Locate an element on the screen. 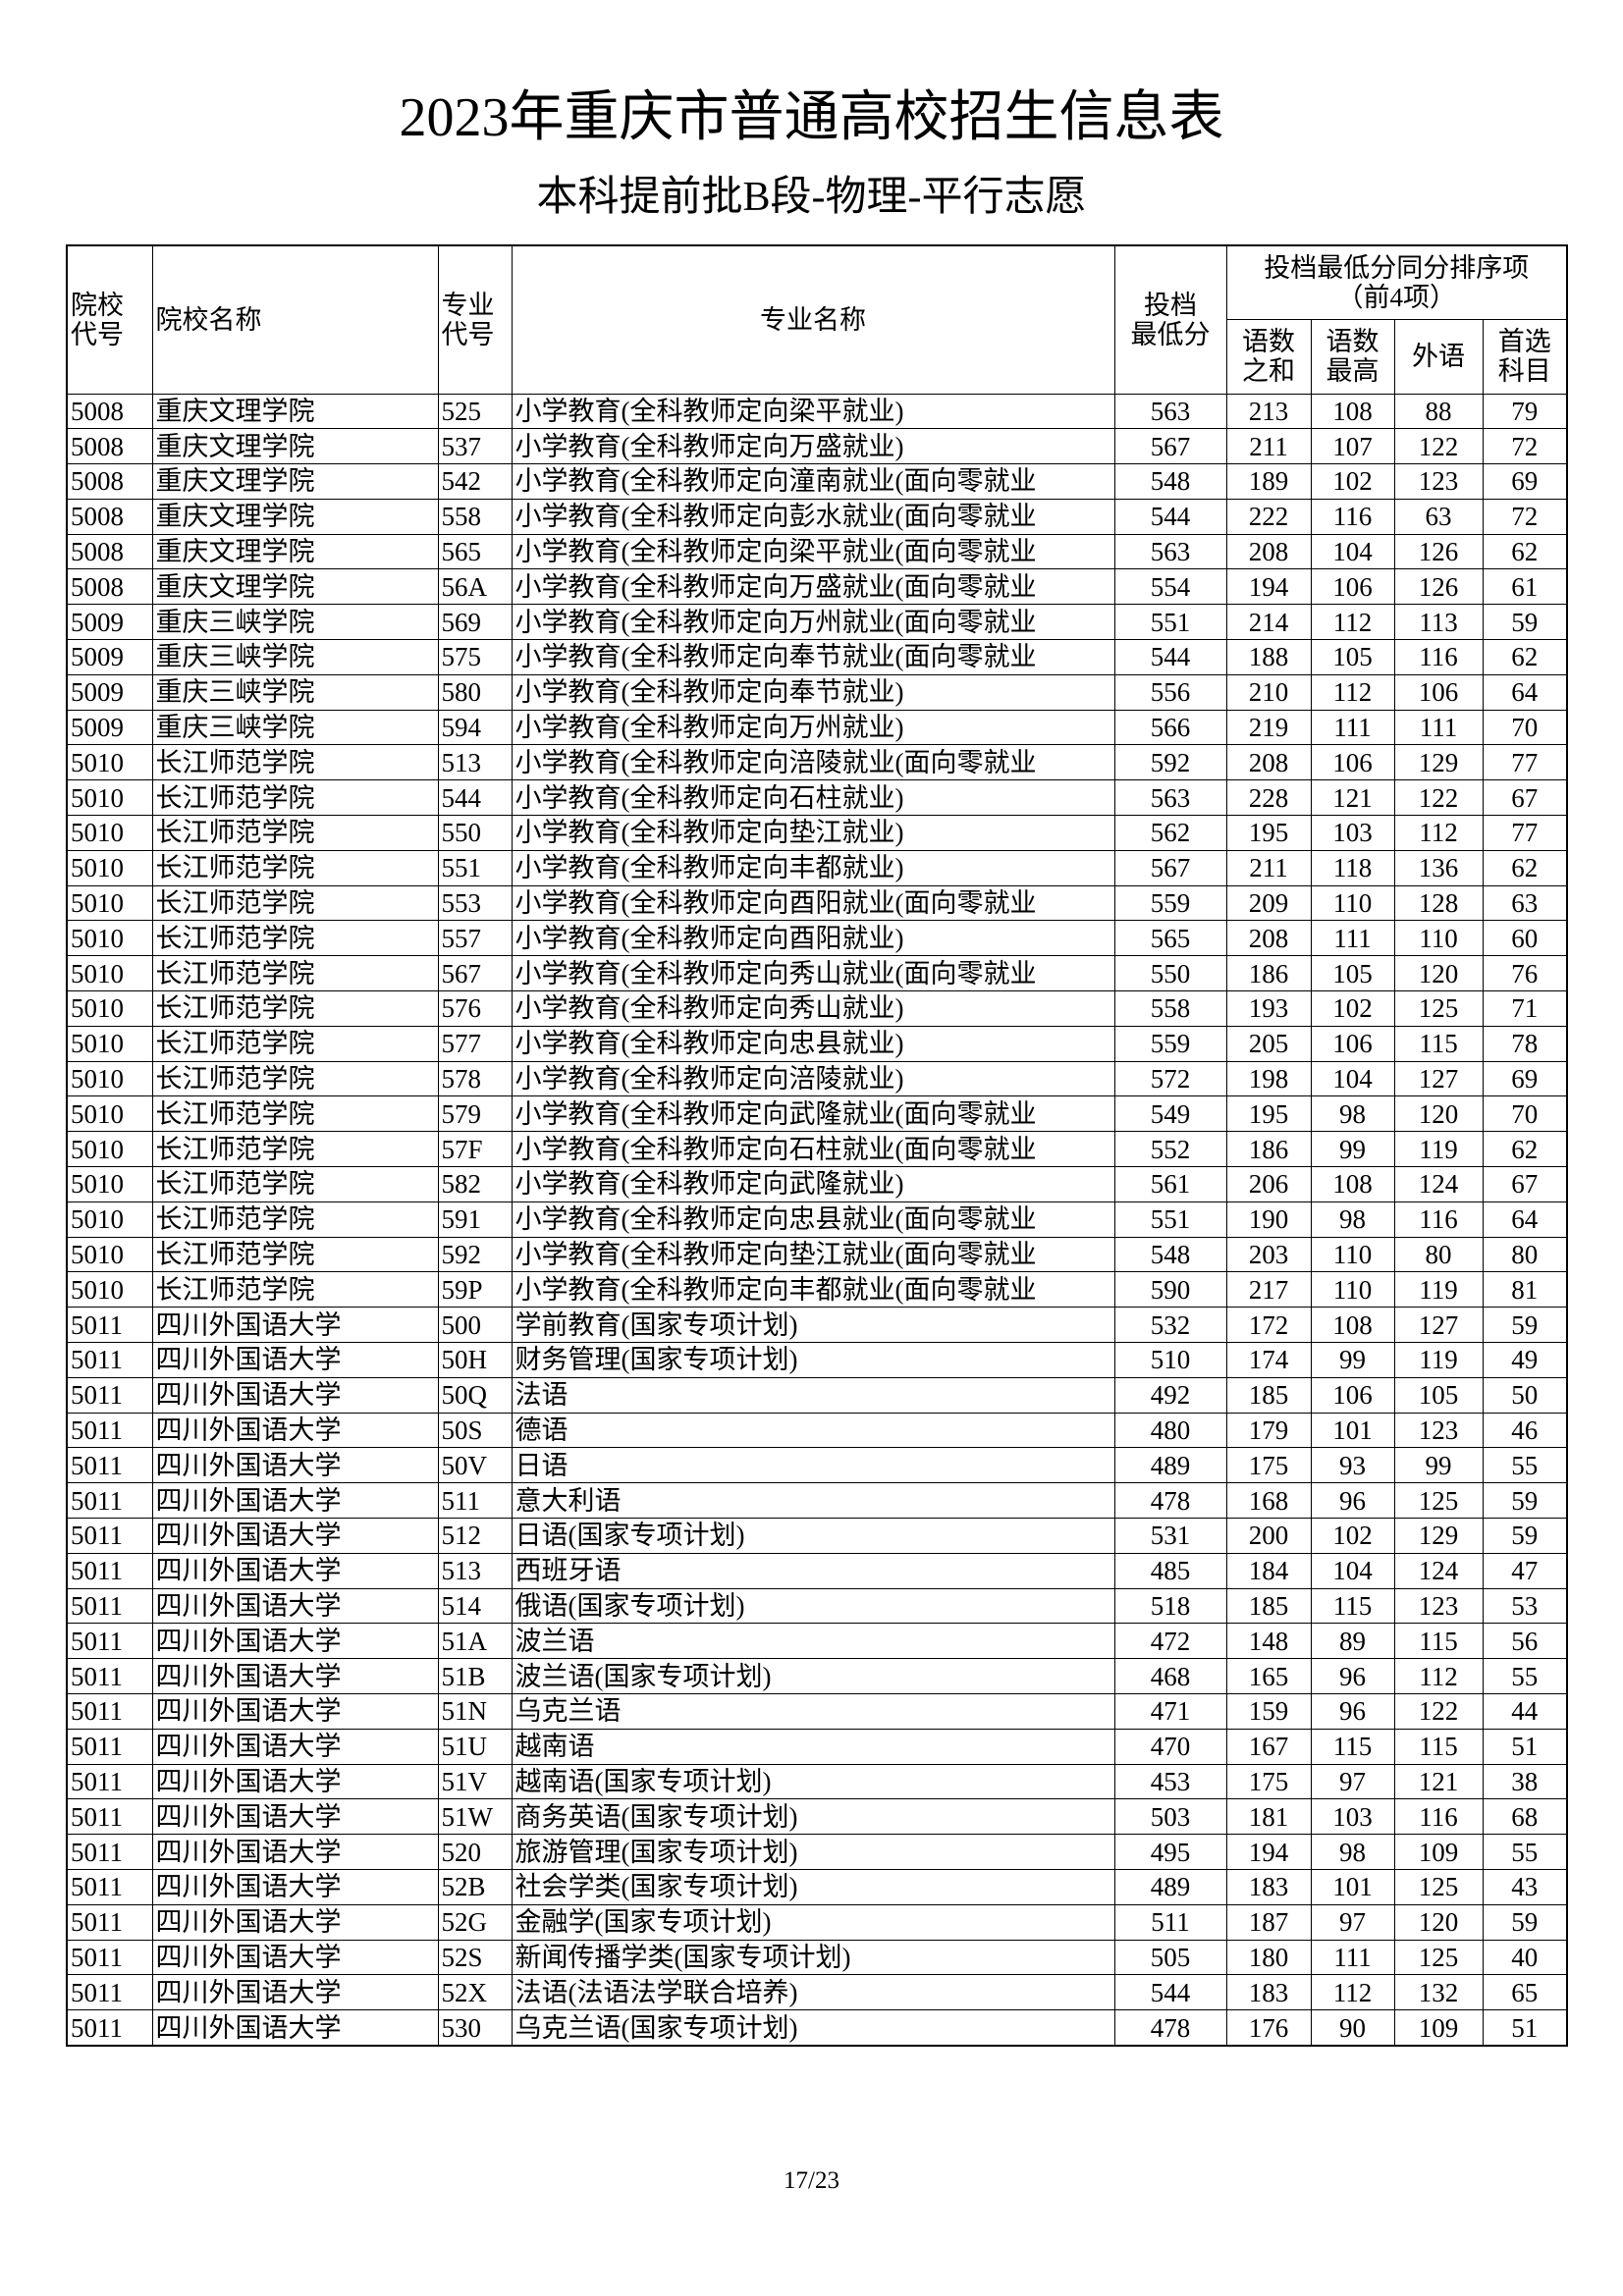 The image size is (1623, 2296). table-cell: 68 is located at coordinates (1525, 1817).